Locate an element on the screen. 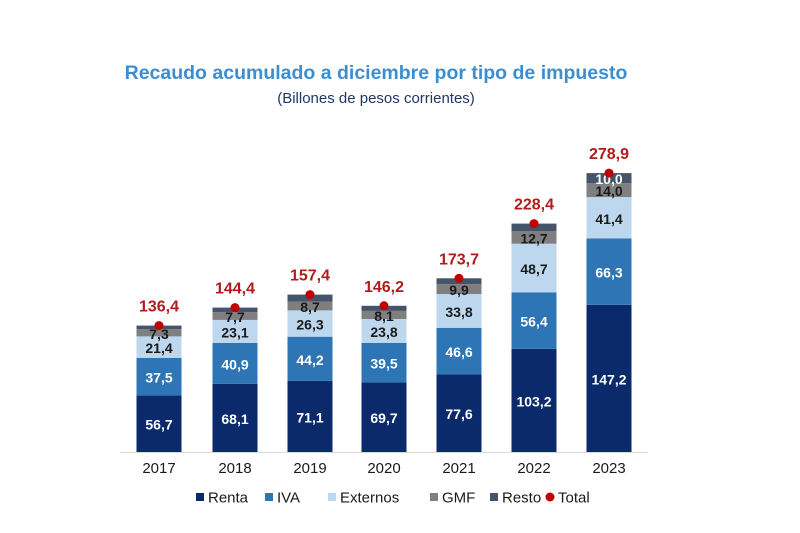 This screenshot has width=800, height=533. bar-segment-gmf-2022 is located at coordinates (534, 237).